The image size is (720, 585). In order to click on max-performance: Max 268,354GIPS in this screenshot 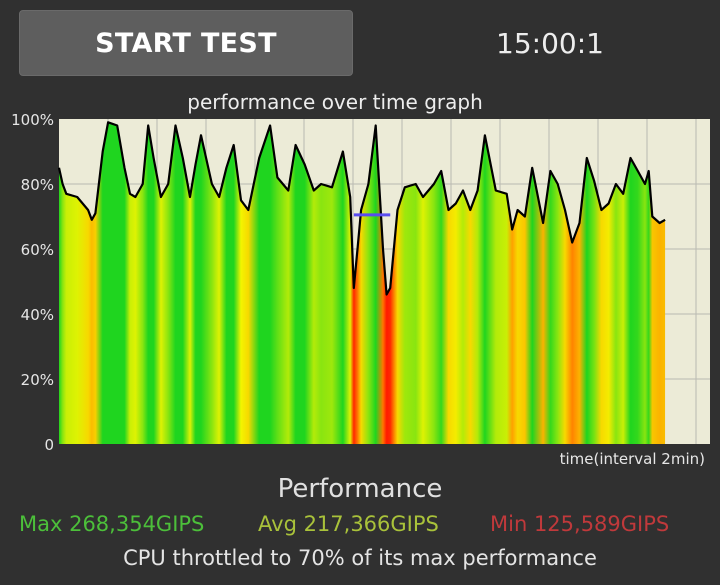, I will do `click(112, 524)`.